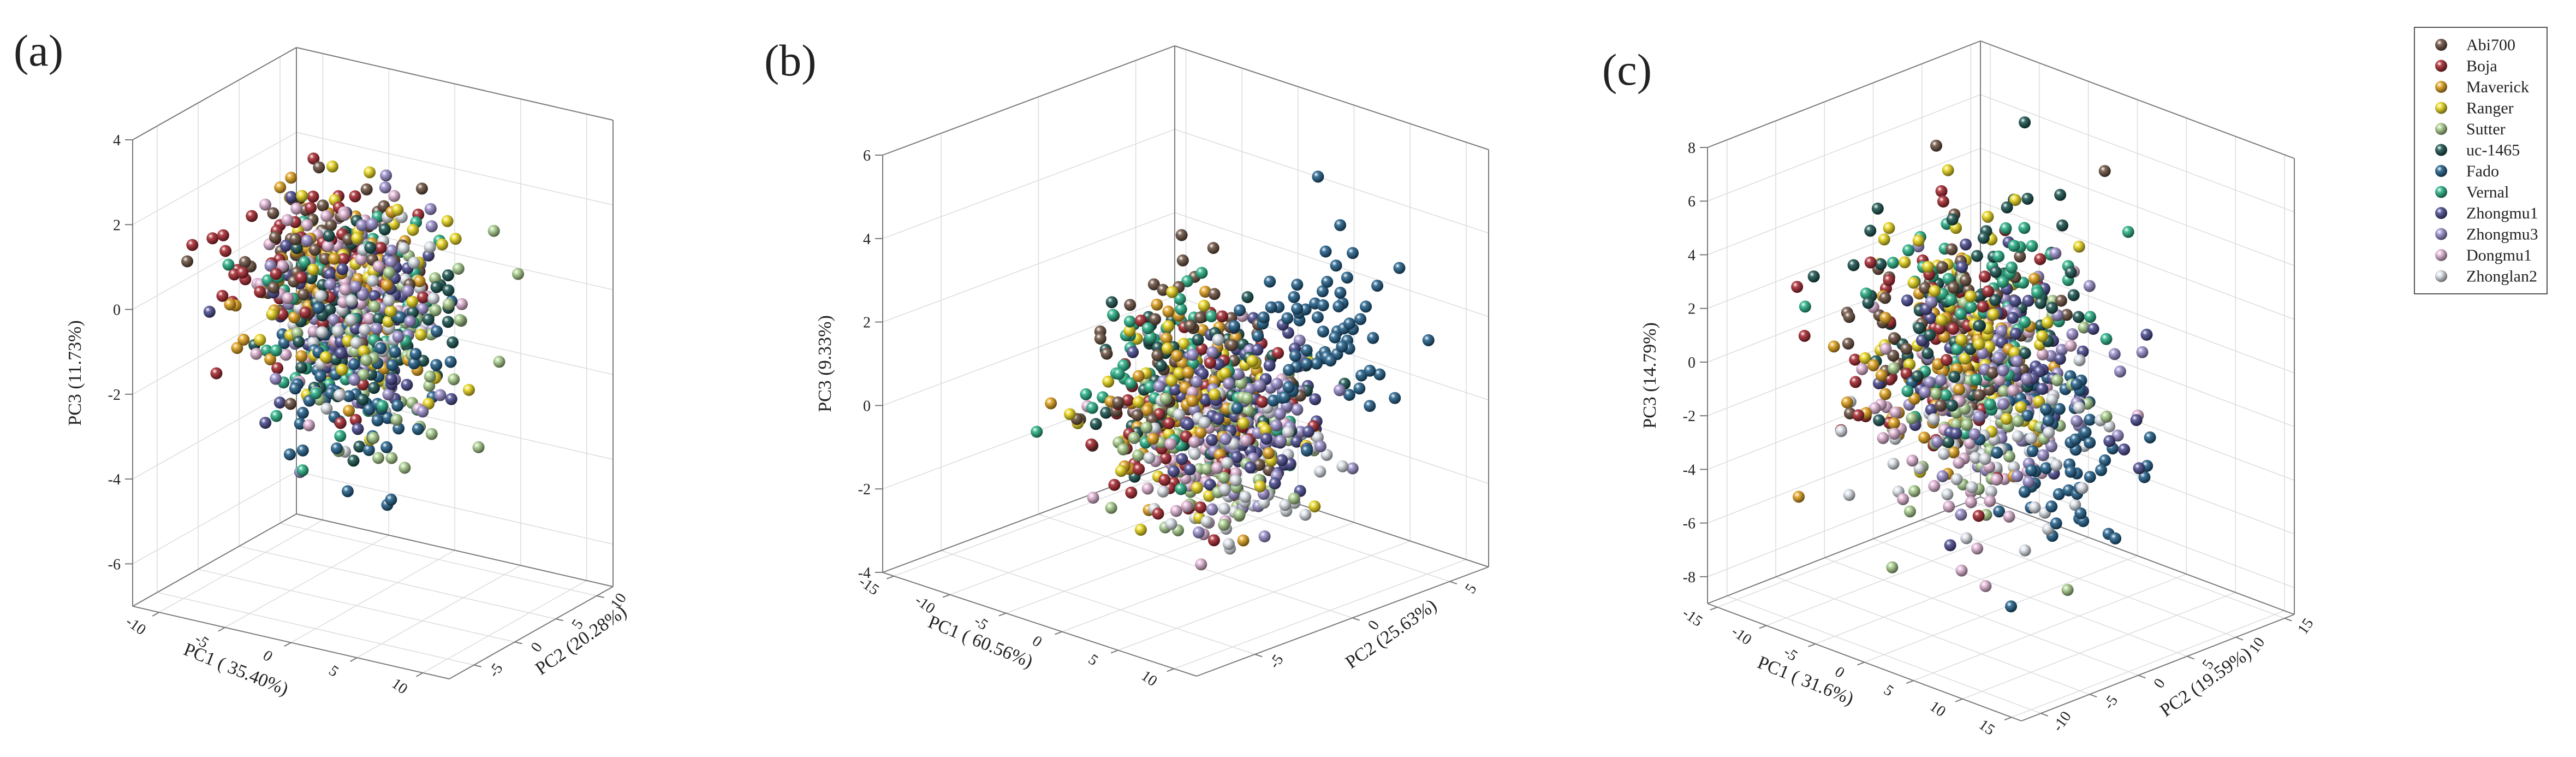 Image resolution: width=2576 pixels, height=757 pixels. Describe the element at coordinates (2305, 627) in the screenshot. I see `y-tick-label: 15` at that location.